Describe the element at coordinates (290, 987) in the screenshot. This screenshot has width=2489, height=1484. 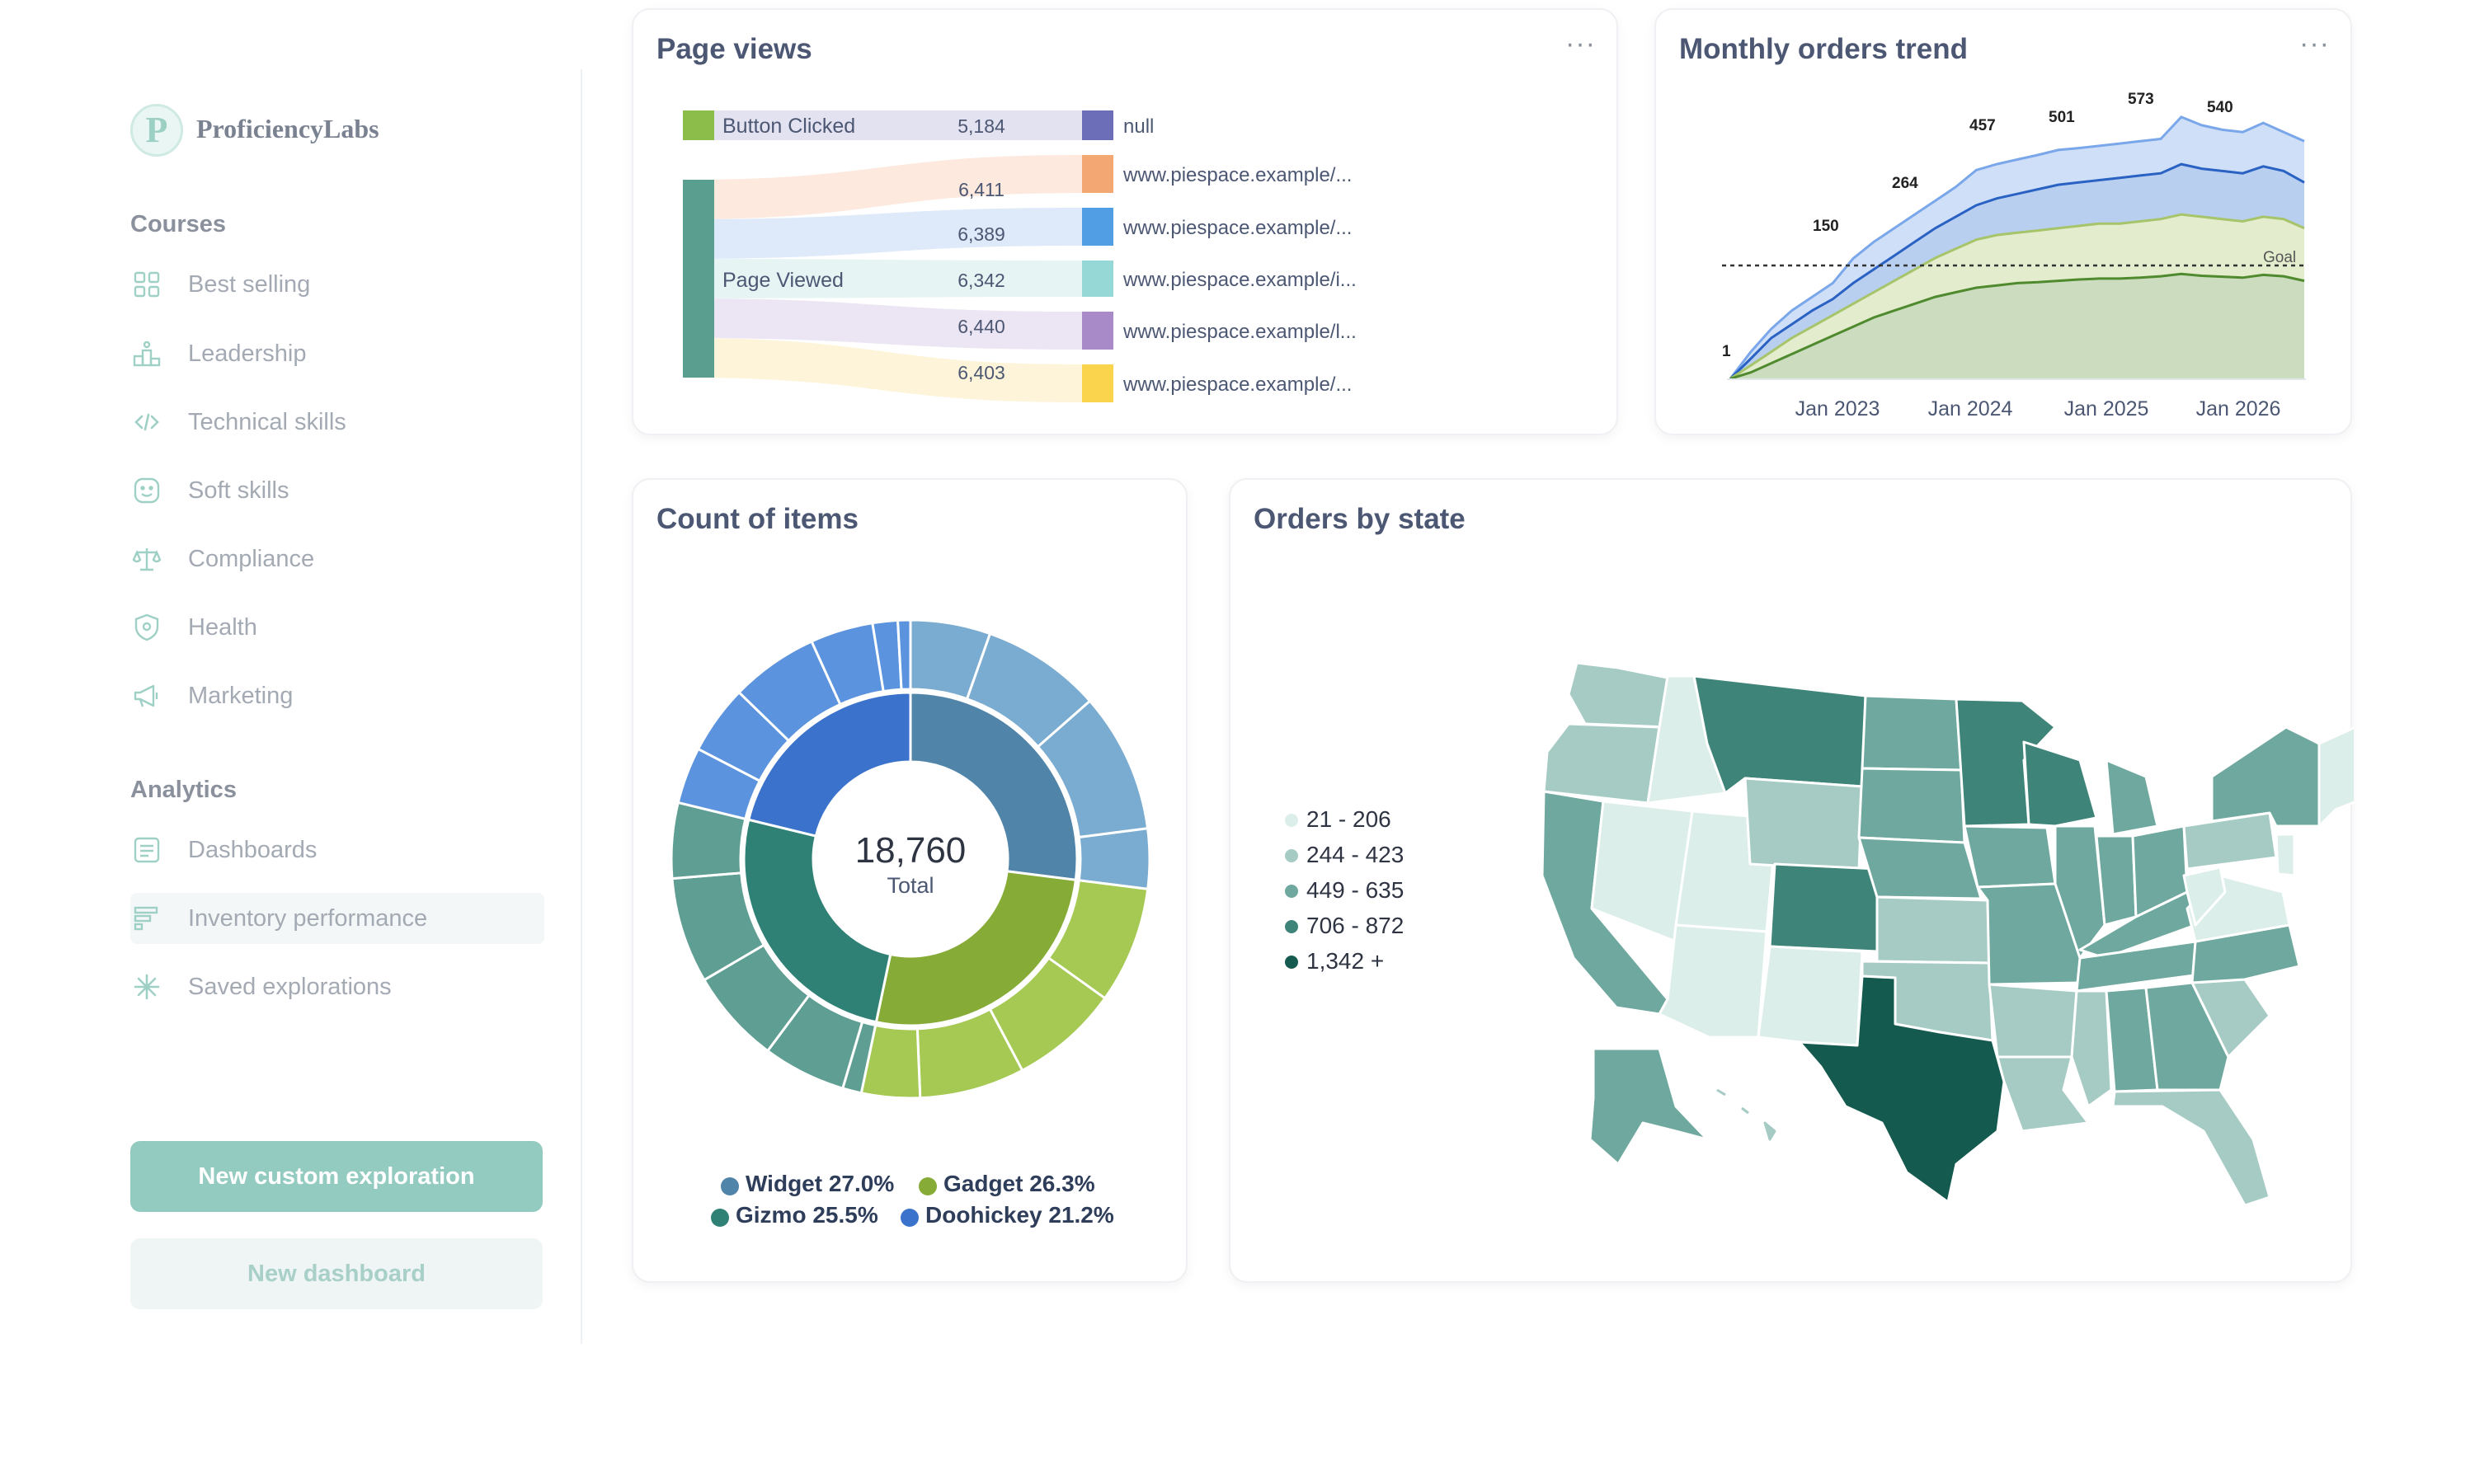
I see `sidebar-item-label: Saved explorations` at that location.